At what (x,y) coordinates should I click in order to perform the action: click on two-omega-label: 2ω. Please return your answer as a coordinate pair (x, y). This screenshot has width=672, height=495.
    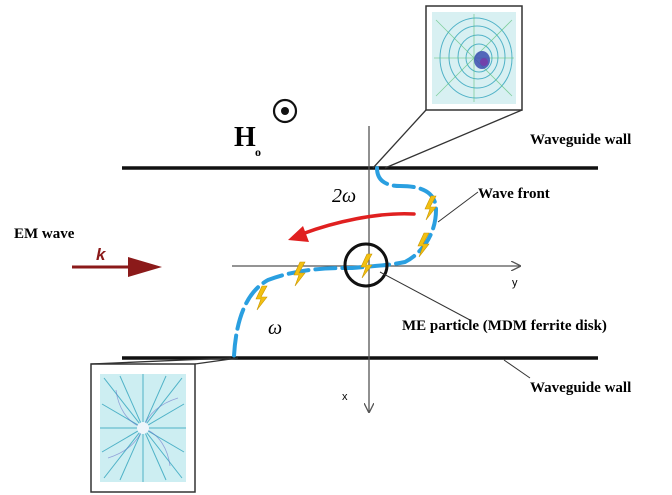
    Looking at the image, I should click on (344, 196).